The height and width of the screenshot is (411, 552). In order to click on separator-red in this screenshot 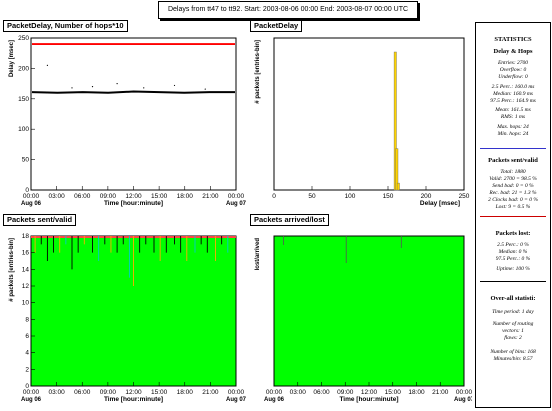, I will do `click(513, 216)`.